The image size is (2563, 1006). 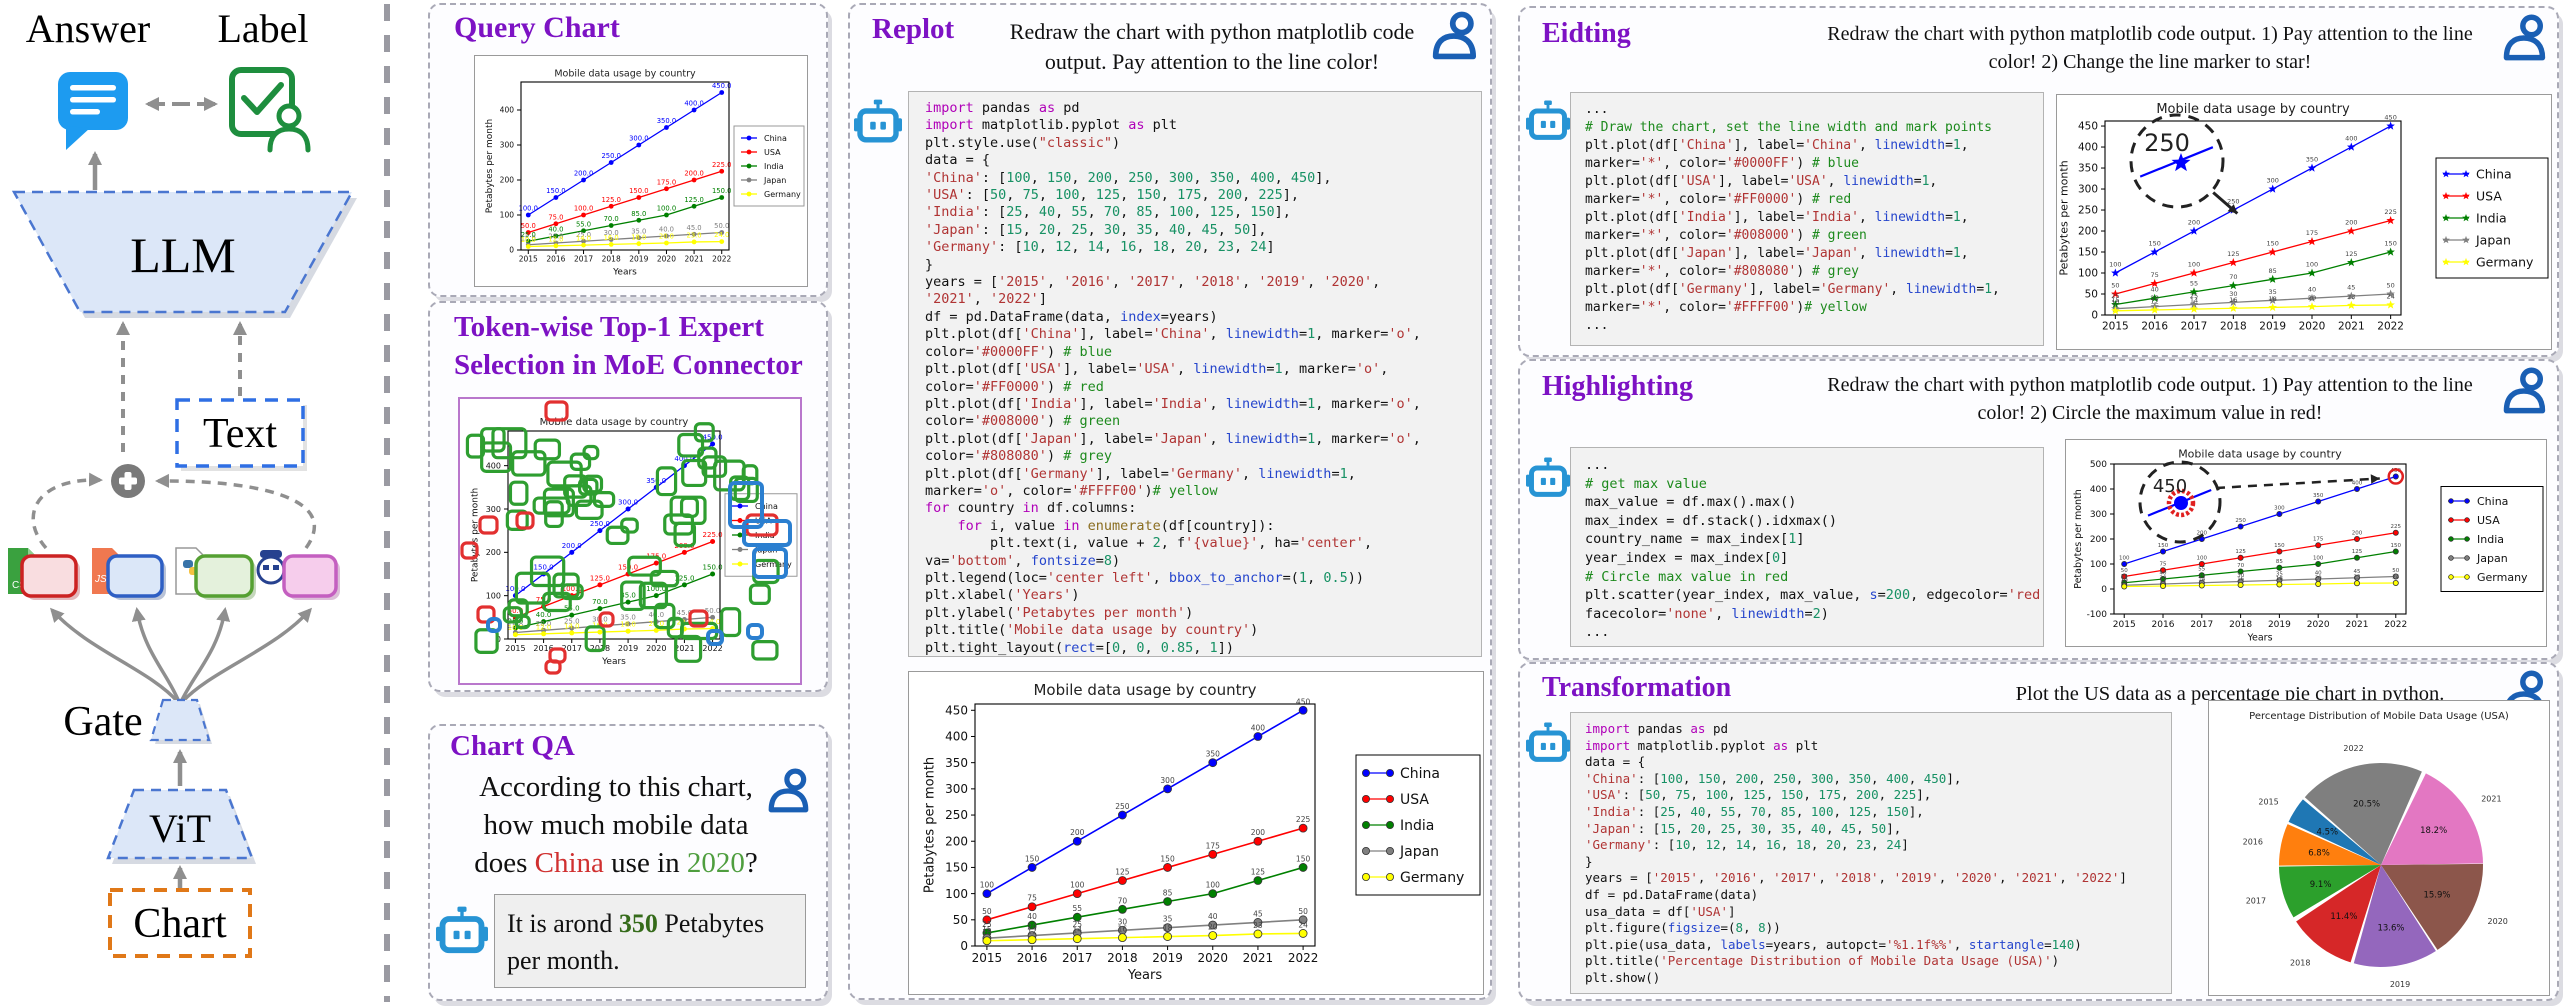 I want to click on svg-text: 70.0, so click(x=611, y=219).